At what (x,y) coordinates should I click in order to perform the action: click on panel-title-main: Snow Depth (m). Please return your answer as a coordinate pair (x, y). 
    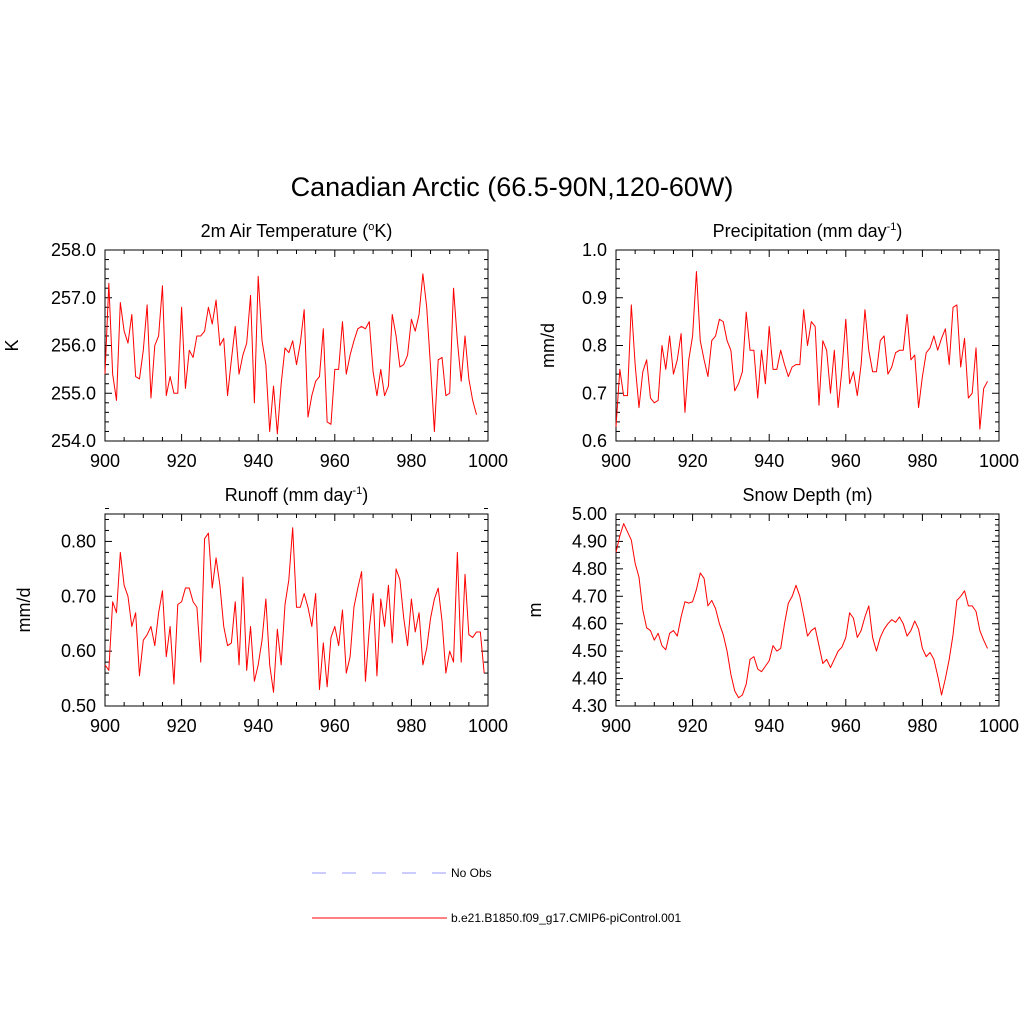
    Looking at the image, I should click on (807, 495).